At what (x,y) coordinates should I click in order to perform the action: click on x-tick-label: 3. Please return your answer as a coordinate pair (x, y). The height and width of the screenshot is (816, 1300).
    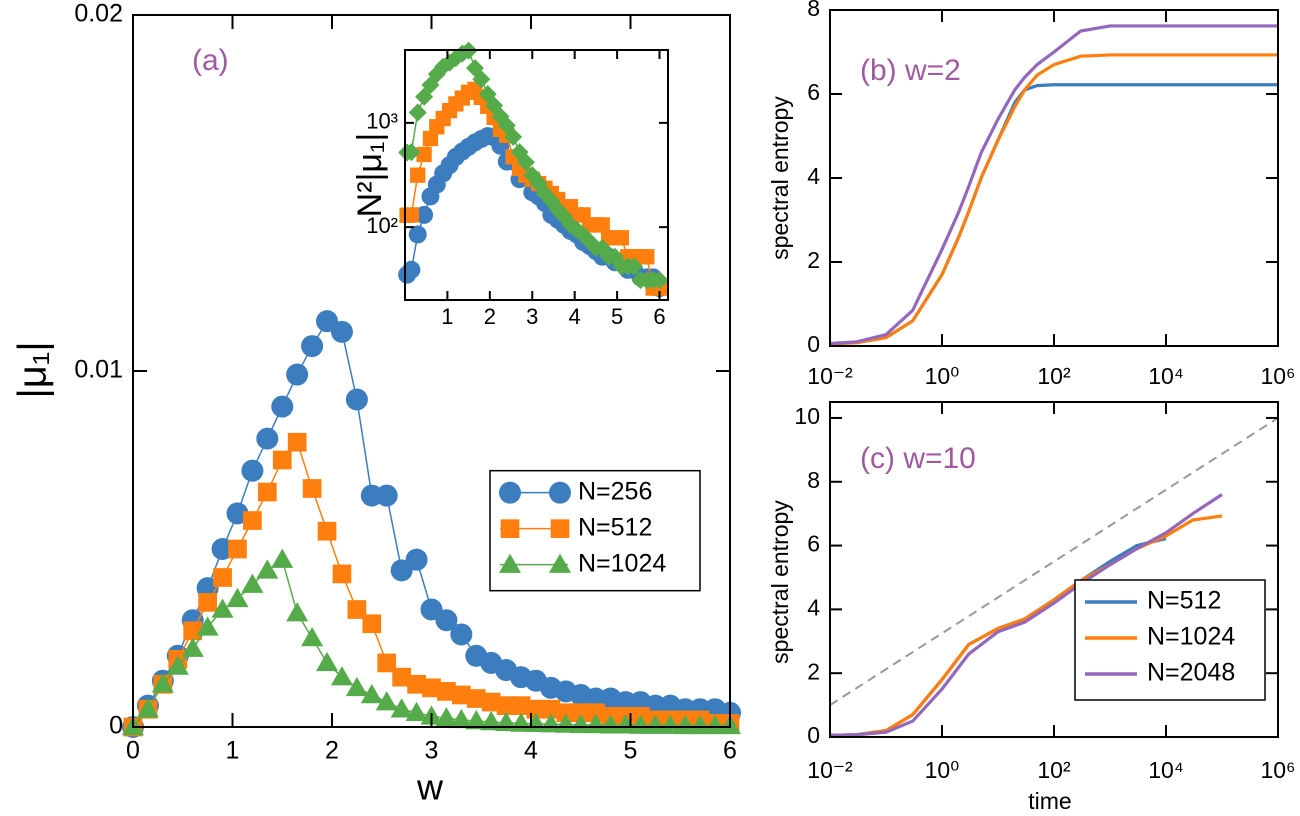
    Looking at the image, I should click on (432, 751).